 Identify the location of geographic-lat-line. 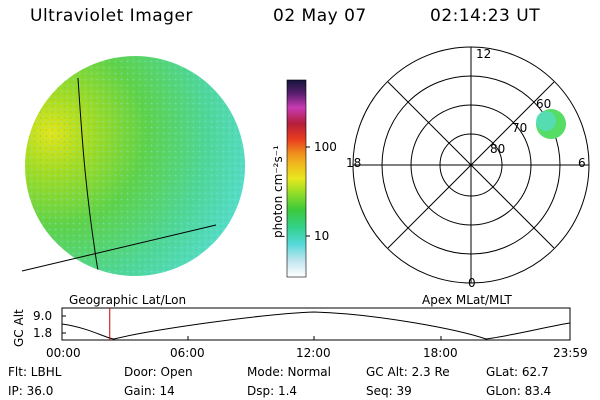
(119, 248).